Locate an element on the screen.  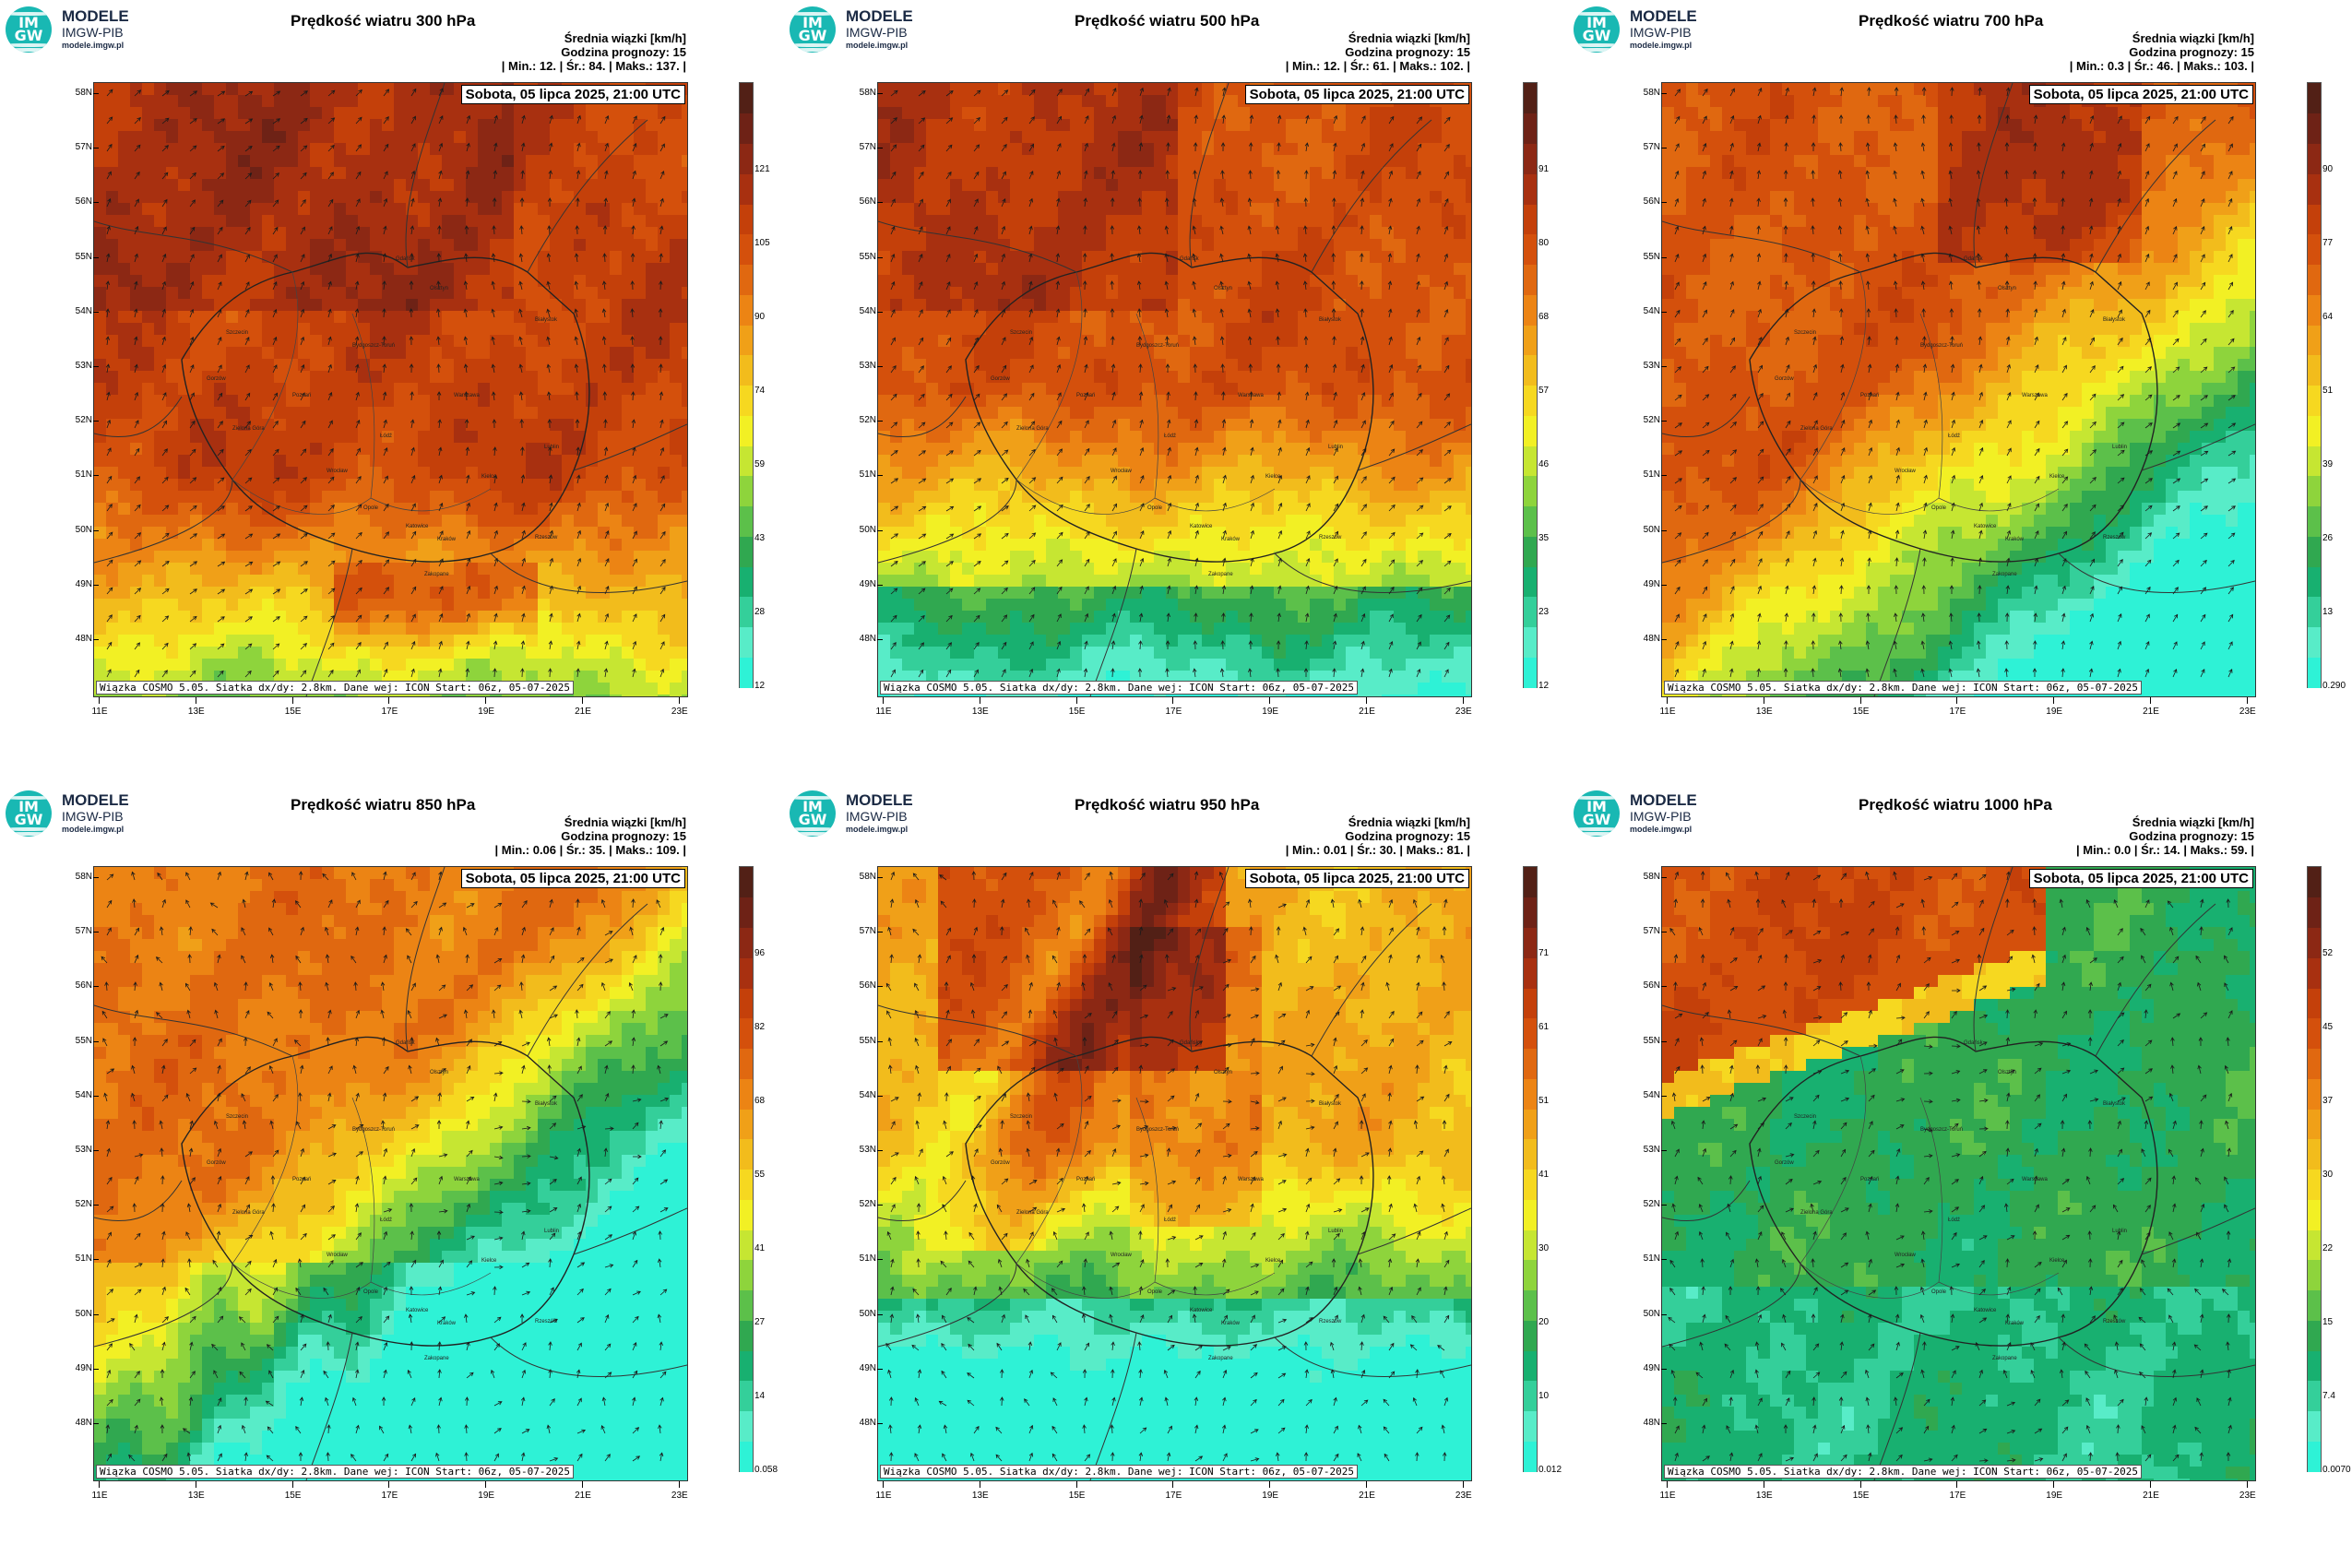
longitude-label: 17E is located at coordinates (389, 1491).